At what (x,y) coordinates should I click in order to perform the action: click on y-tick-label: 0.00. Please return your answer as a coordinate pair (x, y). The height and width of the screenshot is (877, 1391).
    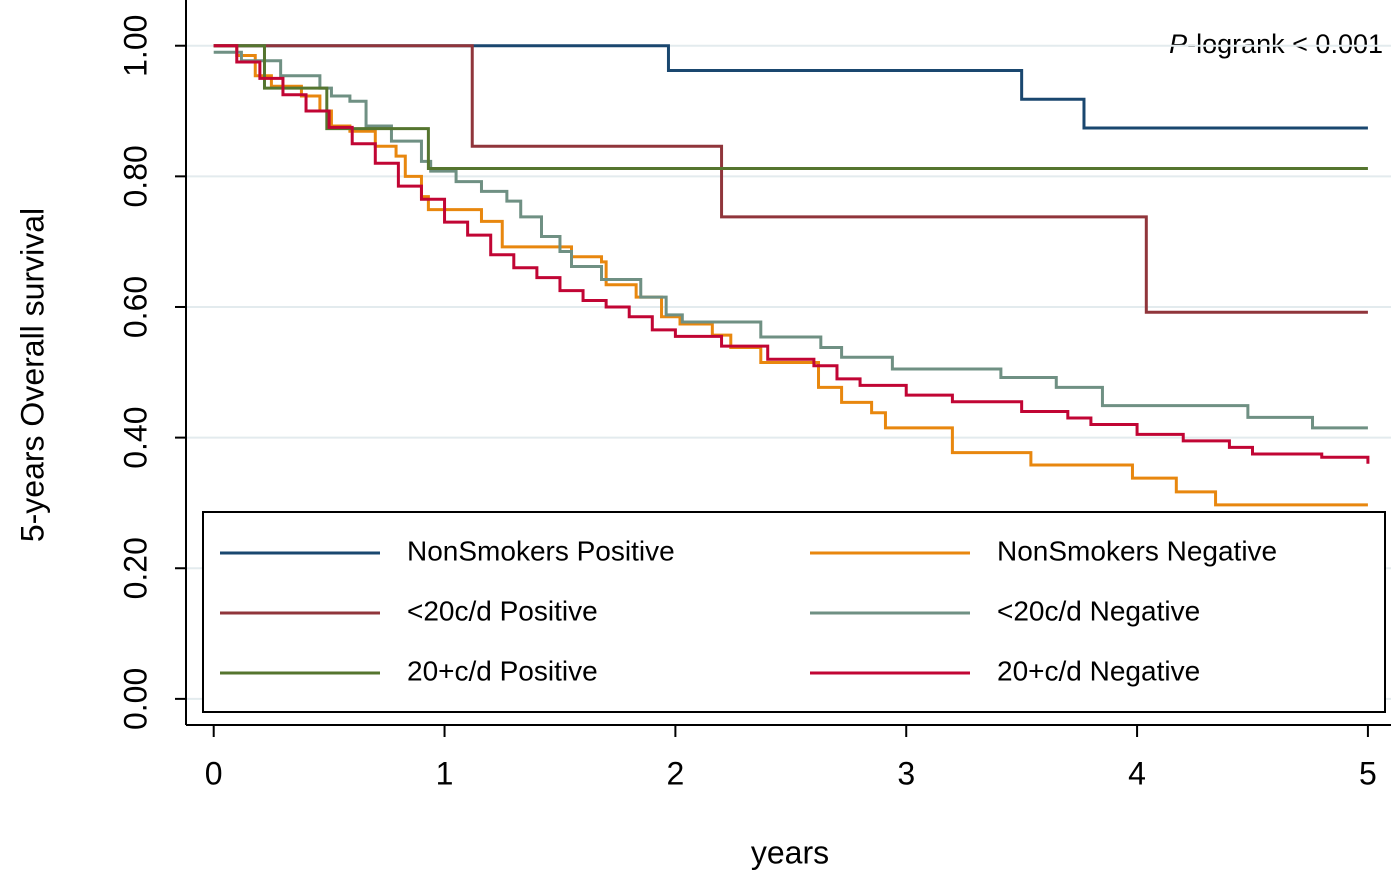
    Looking at the image, I should click on (135, 699).